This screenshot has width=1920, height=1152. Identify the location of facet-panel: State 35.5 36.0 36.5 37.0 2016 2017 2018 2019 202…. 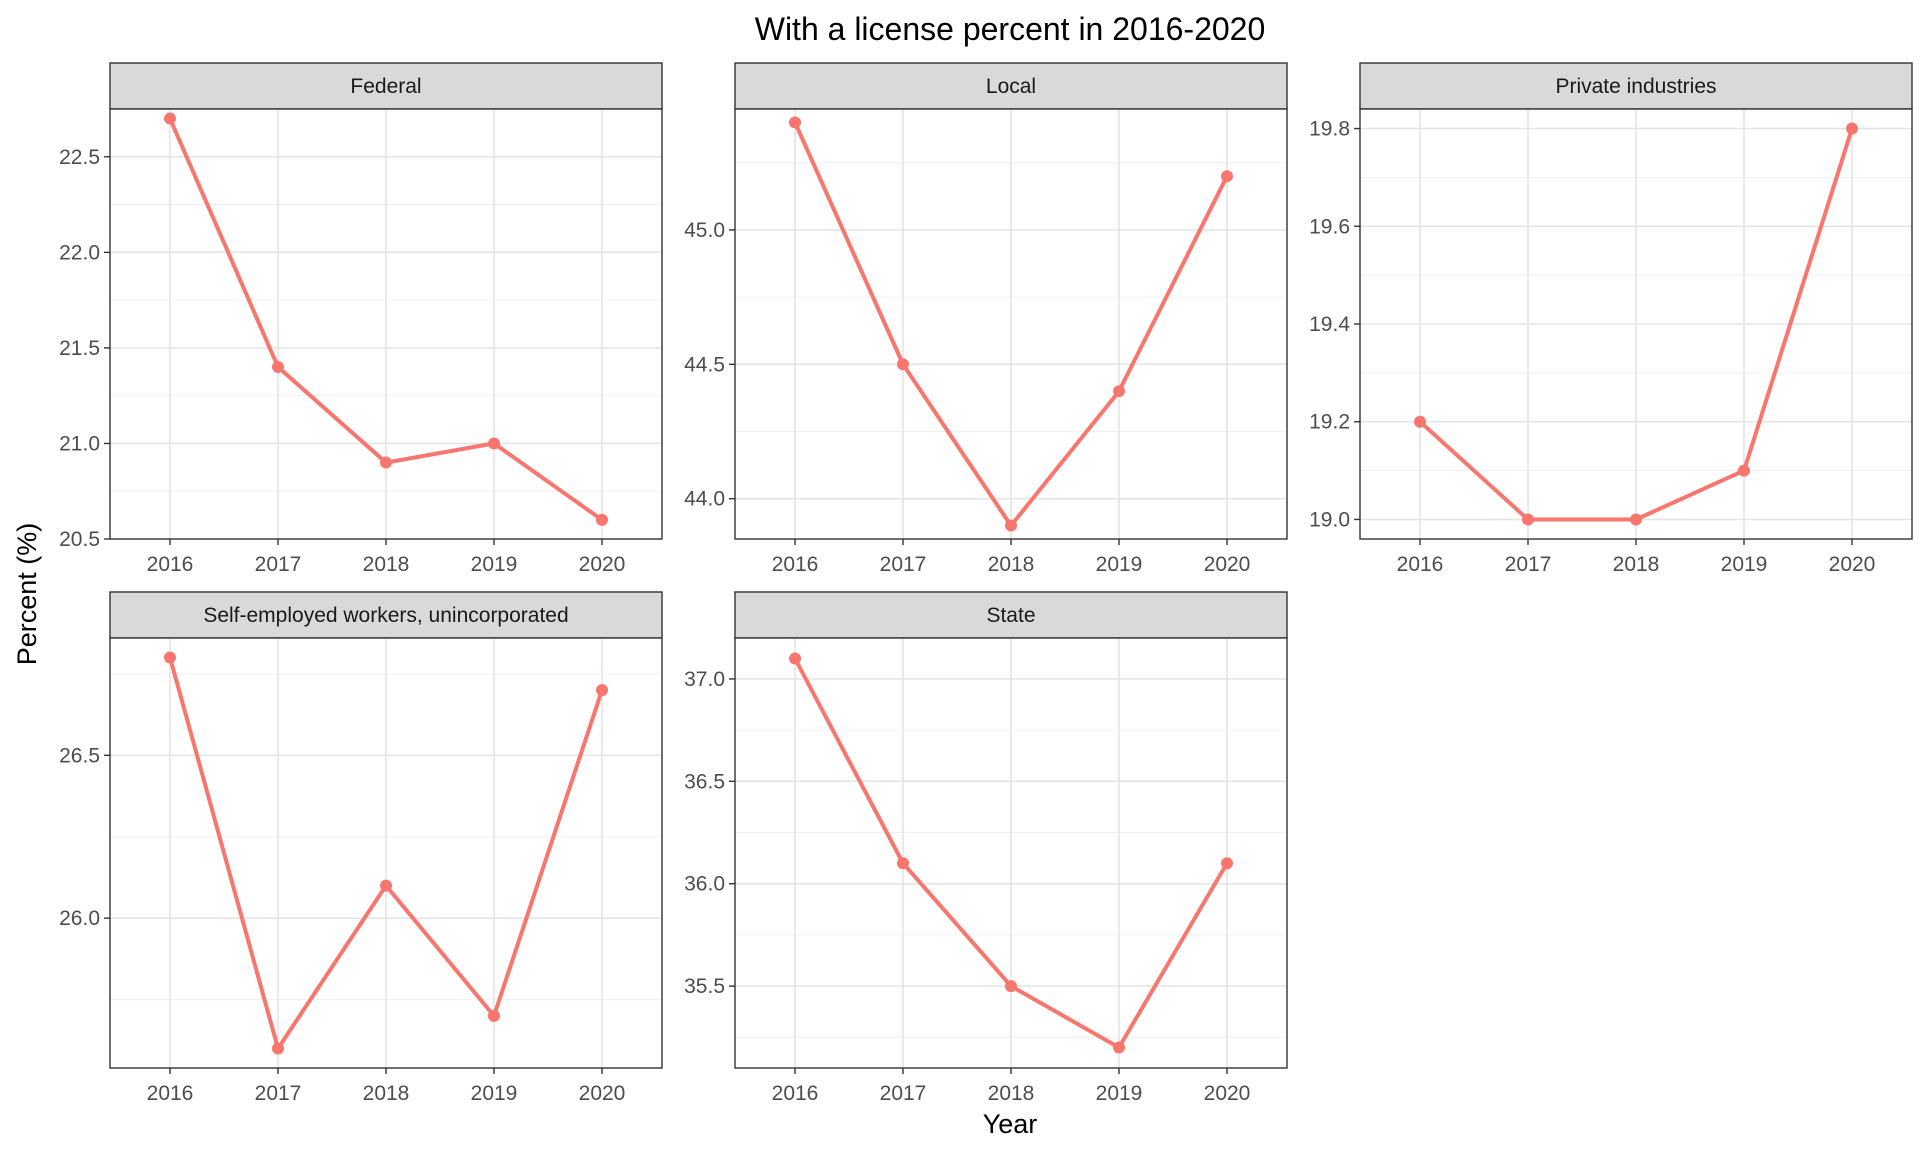
(986, 848).